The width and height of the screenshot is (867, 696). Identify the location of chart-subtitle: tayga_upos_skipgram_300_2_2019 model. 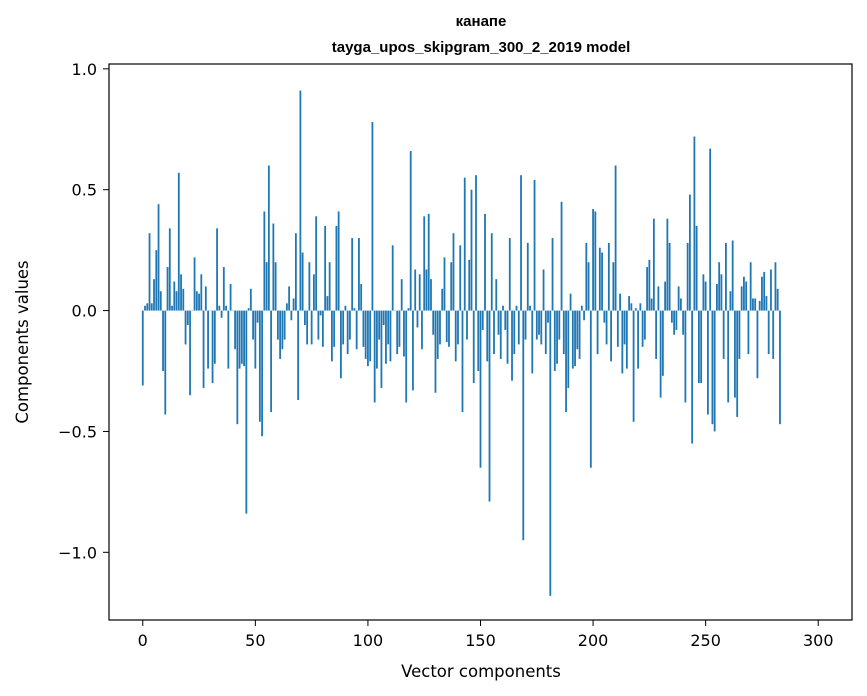
(481, 47).